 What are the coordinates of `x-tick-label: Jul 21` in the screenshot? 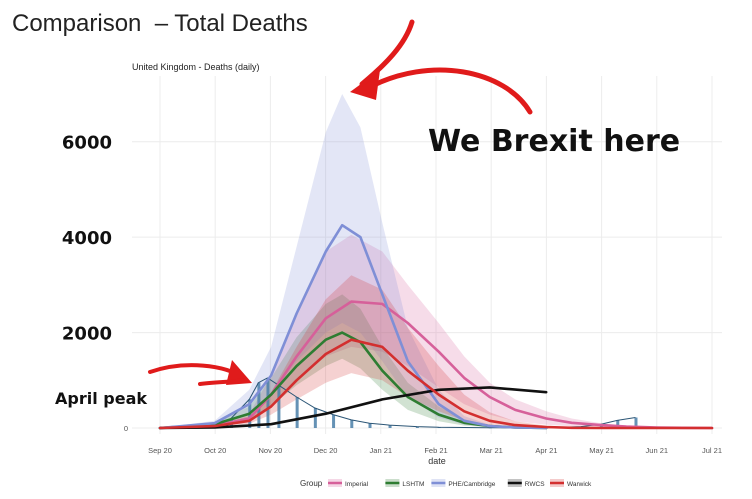 It's located at (712, 450).